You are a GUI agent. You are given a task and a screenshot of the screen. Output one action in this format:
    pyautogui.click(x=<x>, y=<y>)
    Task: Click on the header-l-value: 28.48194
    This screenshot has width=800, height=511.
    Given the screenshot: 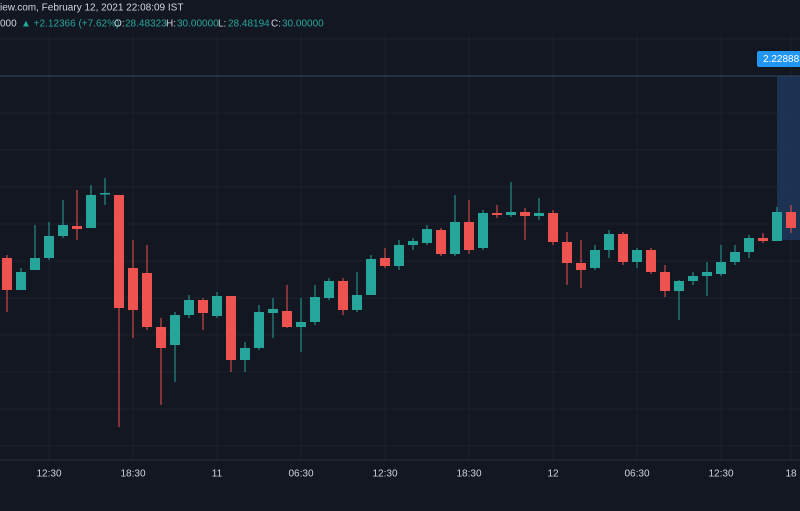 What is the action you would take?
    pyautogui.click(x=249, y=24)
    